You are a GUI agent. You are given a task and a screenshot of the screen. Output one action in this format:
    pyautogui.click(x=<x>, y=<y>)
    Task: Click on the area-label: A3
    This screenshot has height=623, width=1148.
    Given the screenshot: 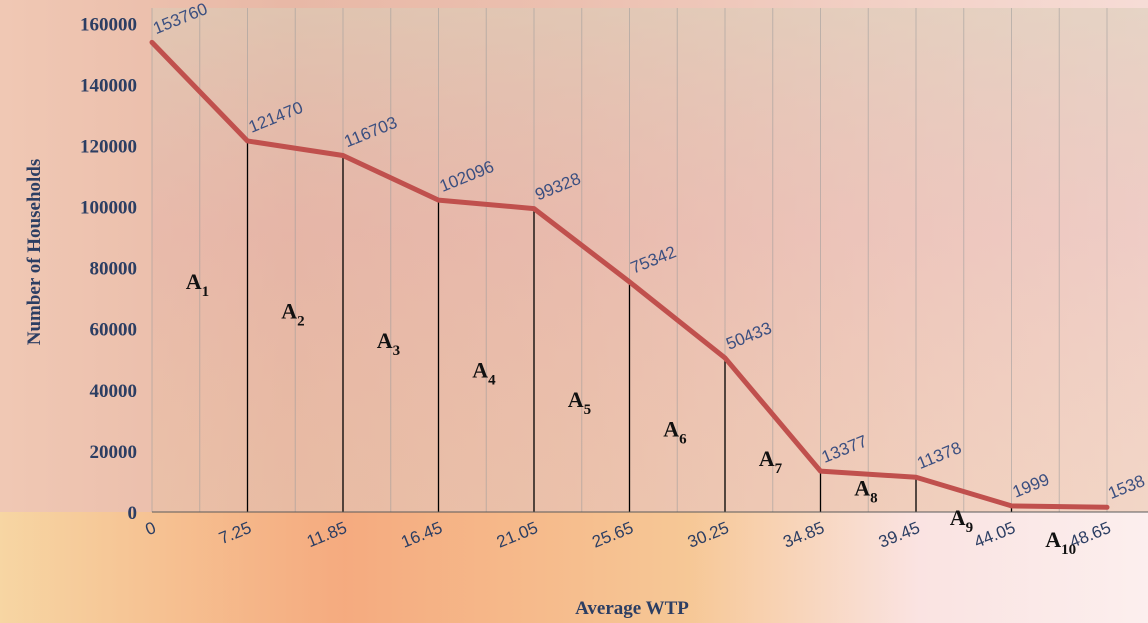 What is the action you would take?
    pyautogui.click(x=388, y=343)
    